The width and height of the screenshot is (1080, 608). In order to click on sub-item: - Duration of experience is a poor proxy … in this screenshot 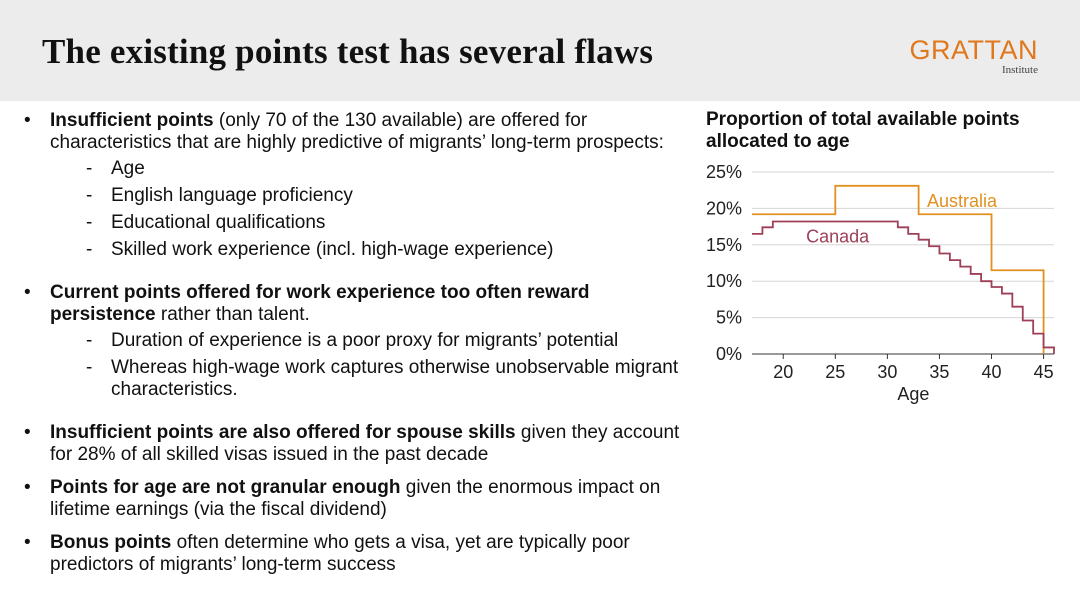, I will do `click(352, 340)`.